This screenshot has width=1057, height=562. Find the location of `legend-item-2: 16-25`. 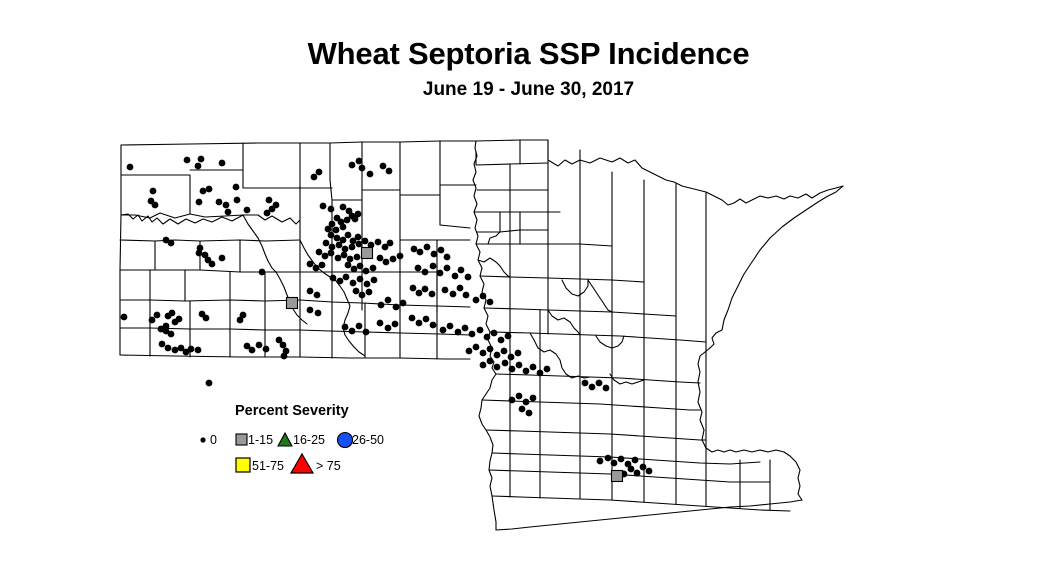

legend-item-2: 16-25 is located at coordinates (301, 439).